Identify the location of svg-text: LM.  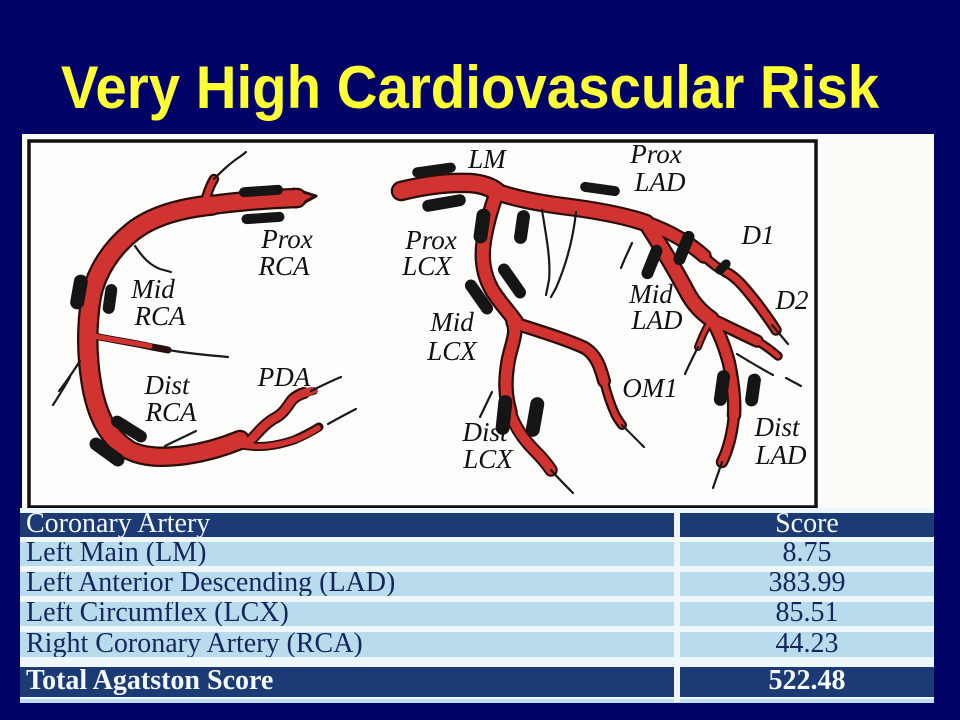
(487, 159).